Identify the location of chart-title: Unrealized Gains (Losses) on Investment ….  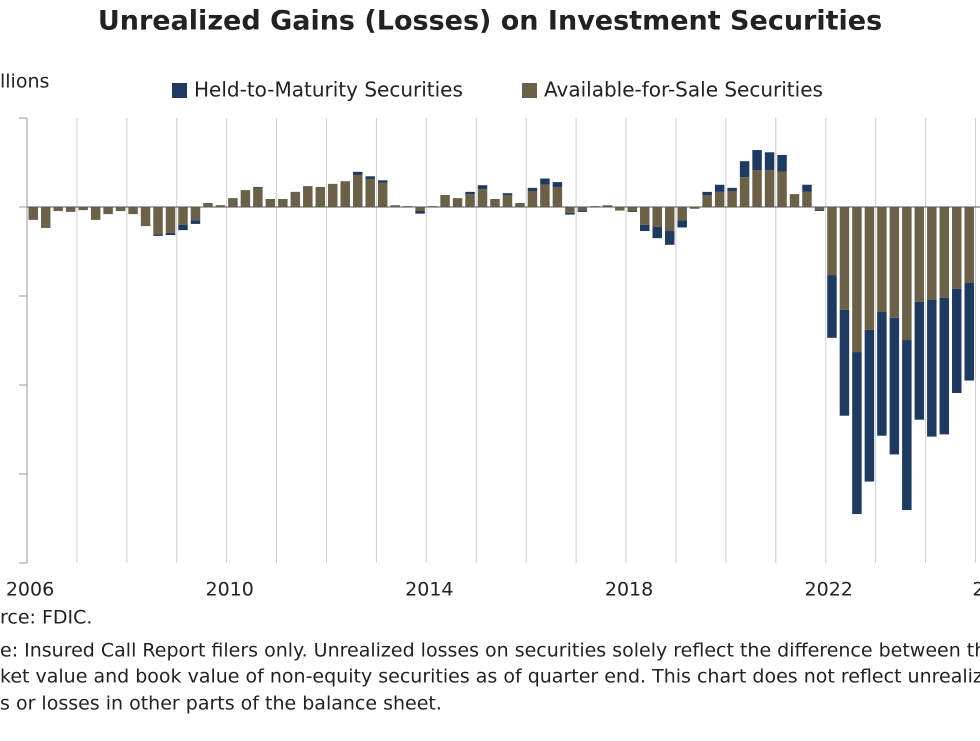
(490, 21).